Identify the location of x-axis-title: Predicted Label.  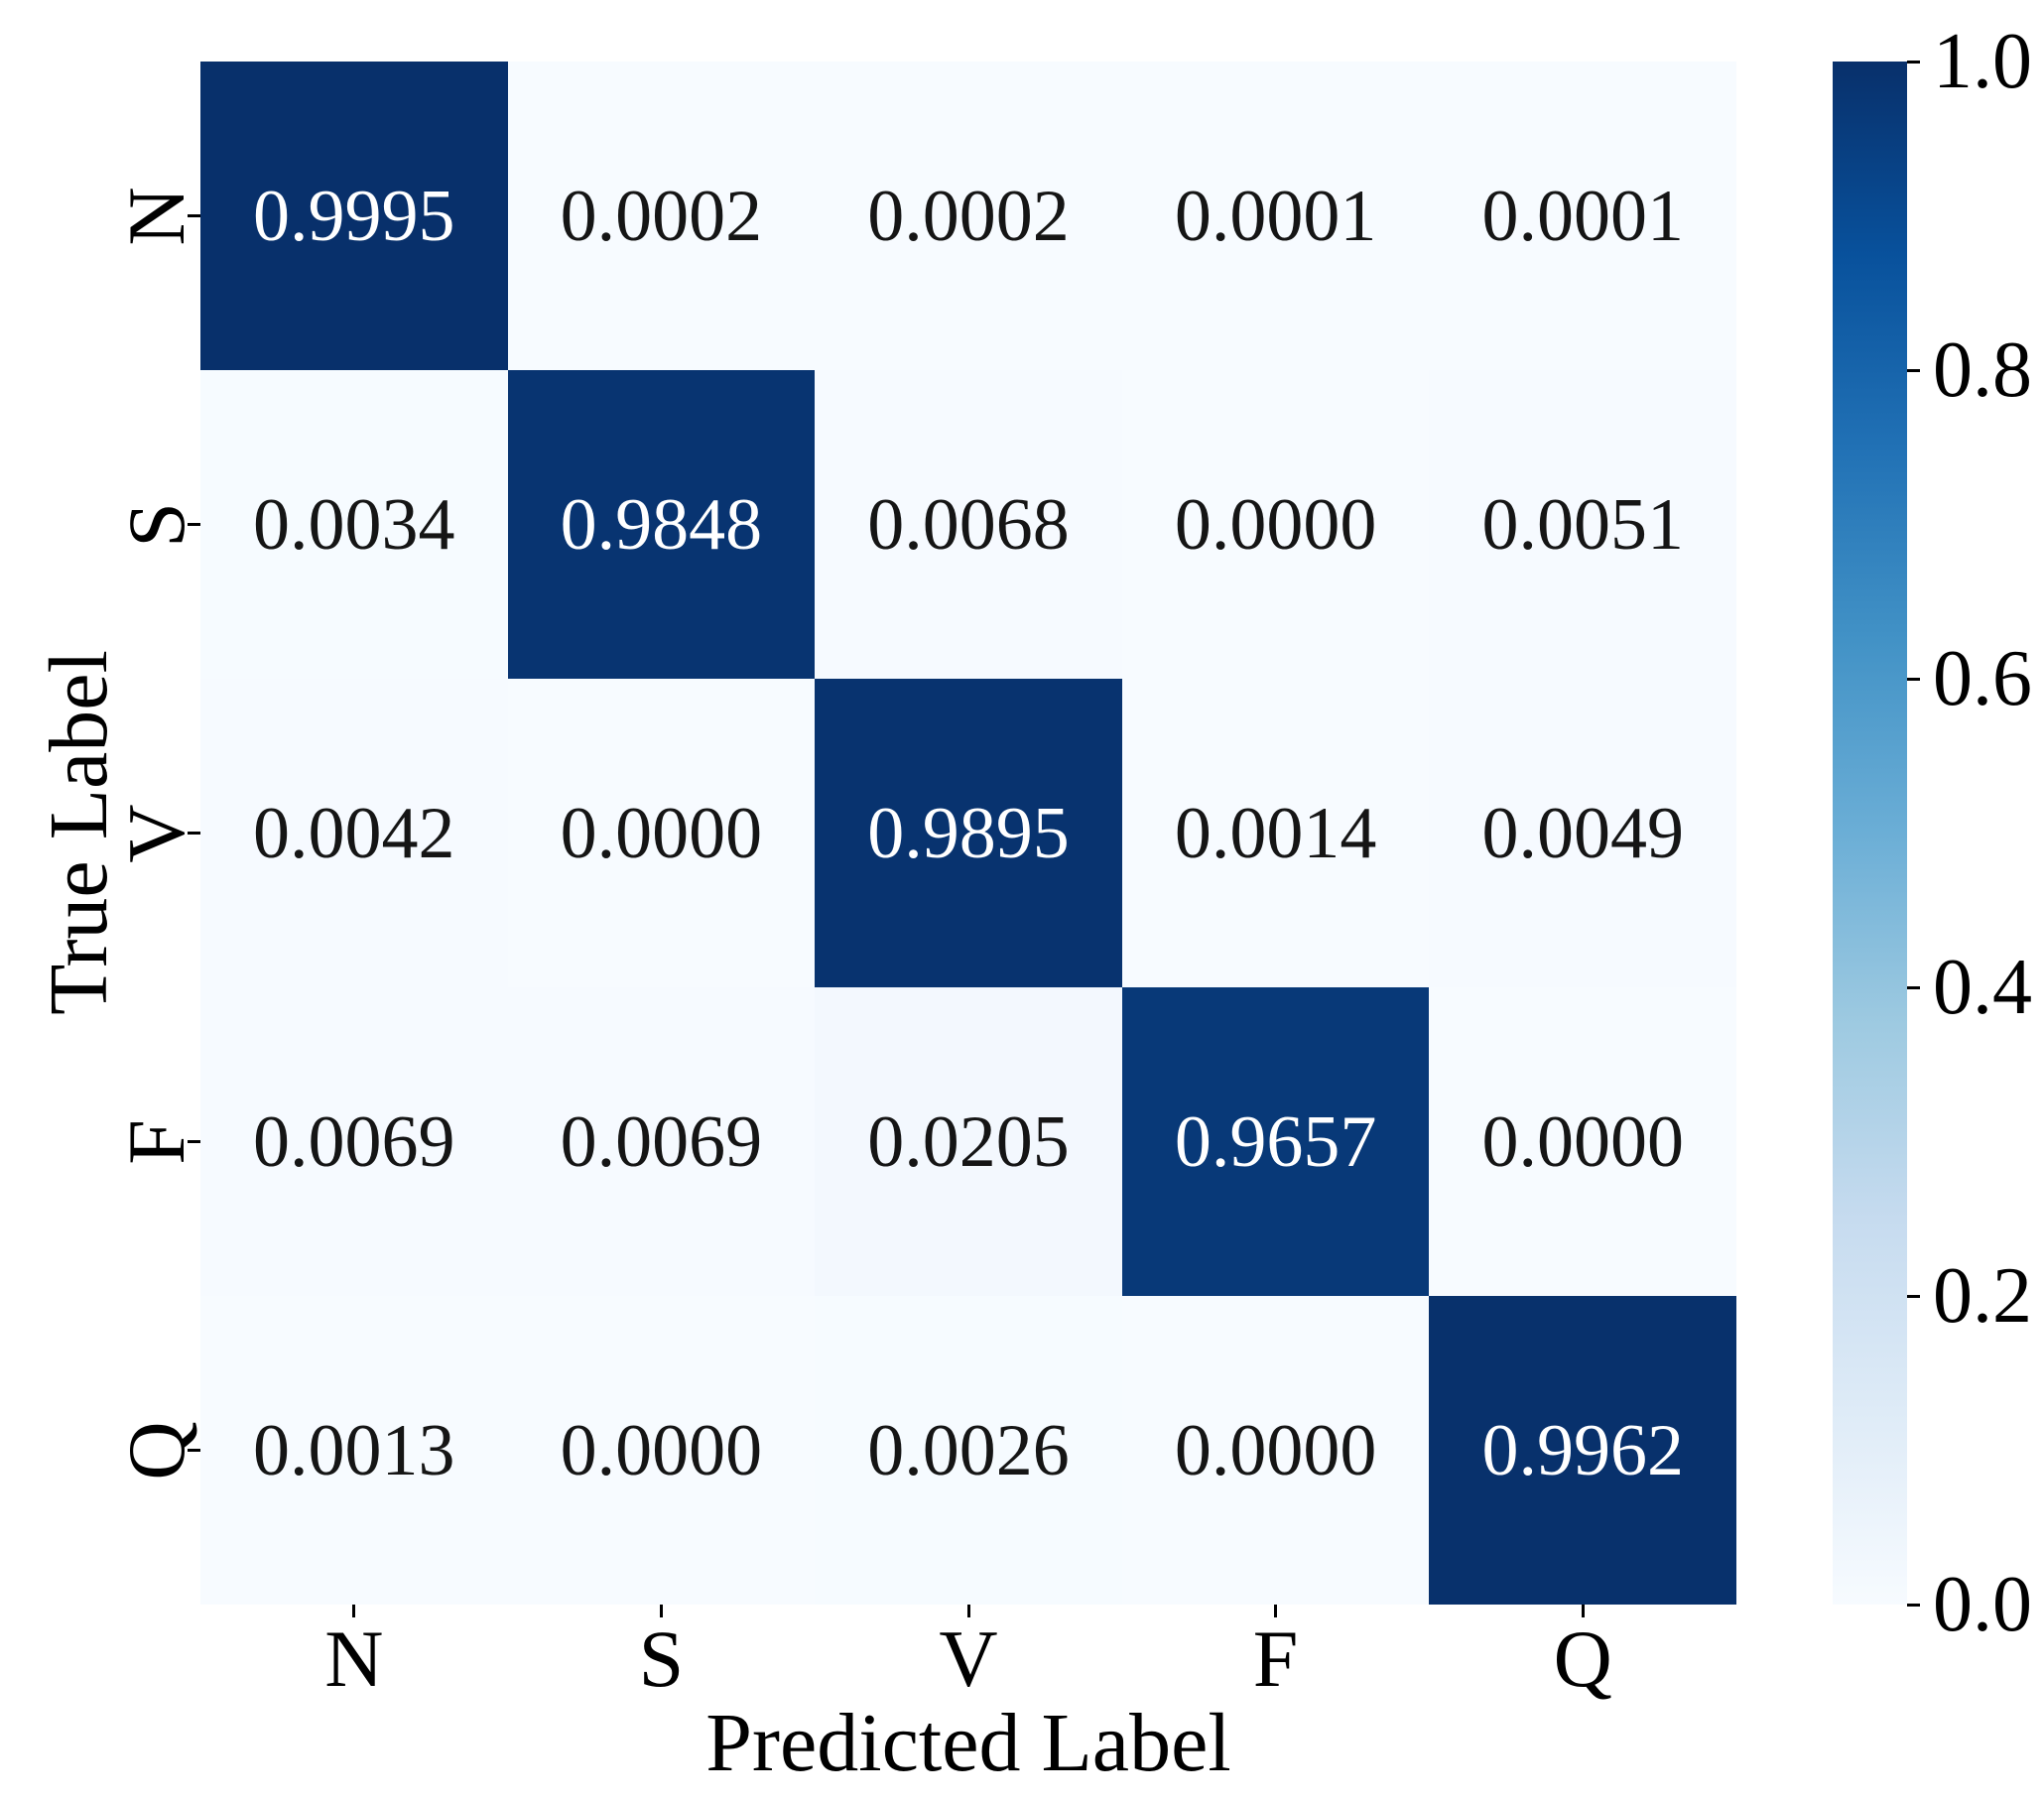
(968, 1743).